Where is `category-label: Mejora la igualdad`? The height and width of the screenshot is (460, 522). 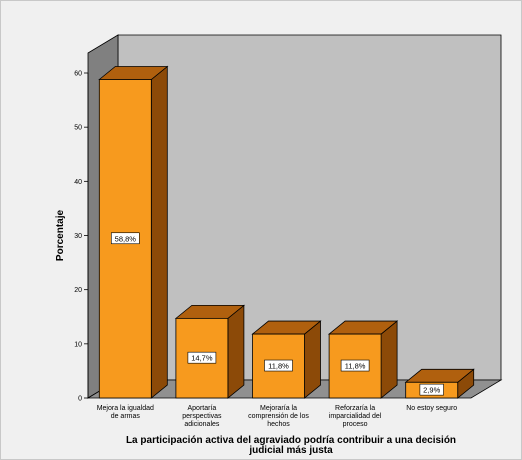 category-label: Mejora la igualdad is located at coordinates (125, 408).